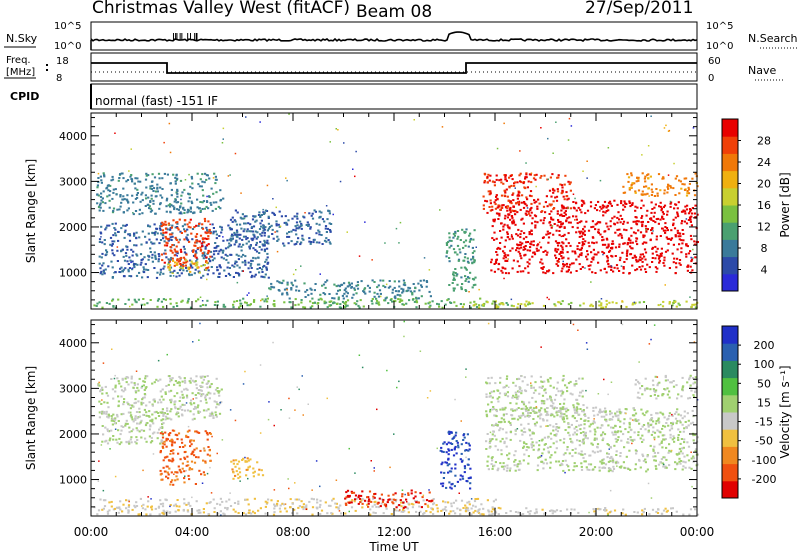 This screenshot has height=554, width=800. What do you see at coordinates (773, 38) in the screenshot?
I see `nsearch-label: N.Search` at bounding box center [773, 38].